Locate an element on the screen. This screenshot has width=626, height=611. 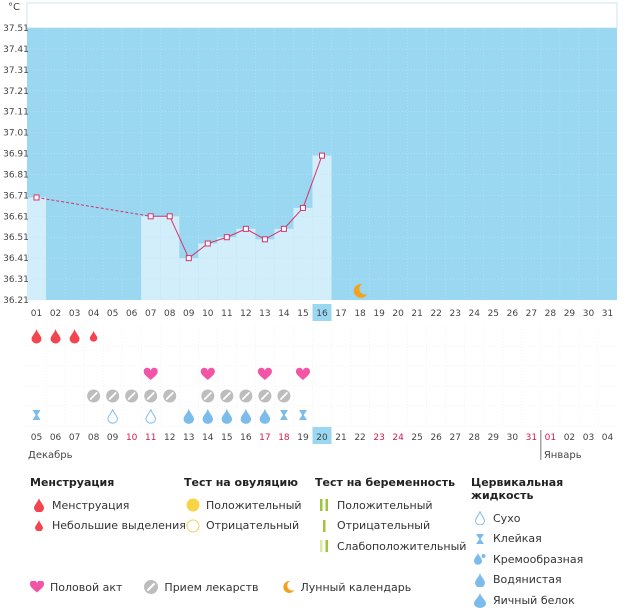
y-tick-label: 36.41 is located at coordinates (16, 259).